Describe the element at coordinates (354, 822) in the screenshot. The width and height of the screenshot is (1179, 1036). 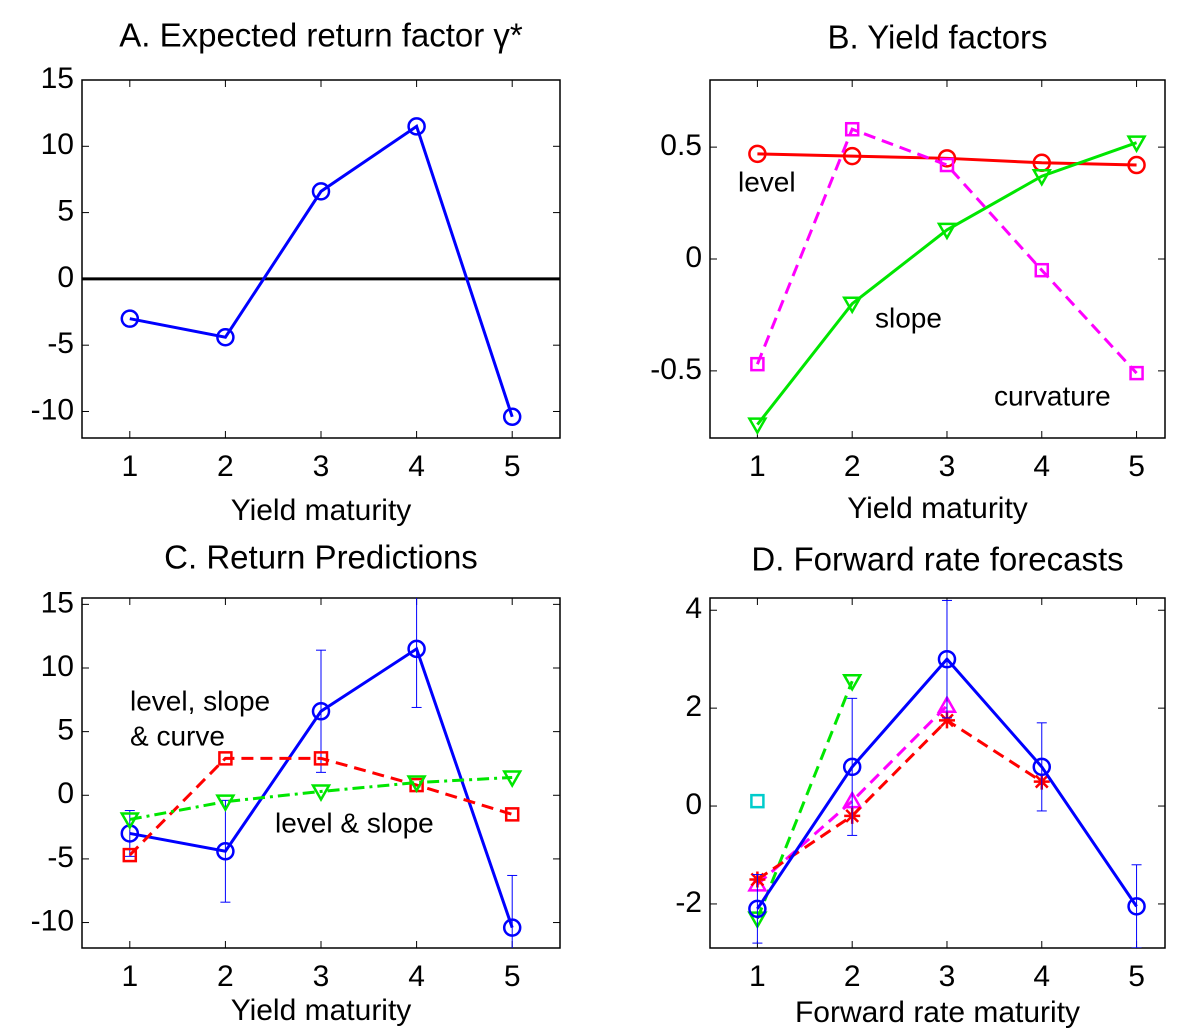
I see `annotation: level & slope` at that location.